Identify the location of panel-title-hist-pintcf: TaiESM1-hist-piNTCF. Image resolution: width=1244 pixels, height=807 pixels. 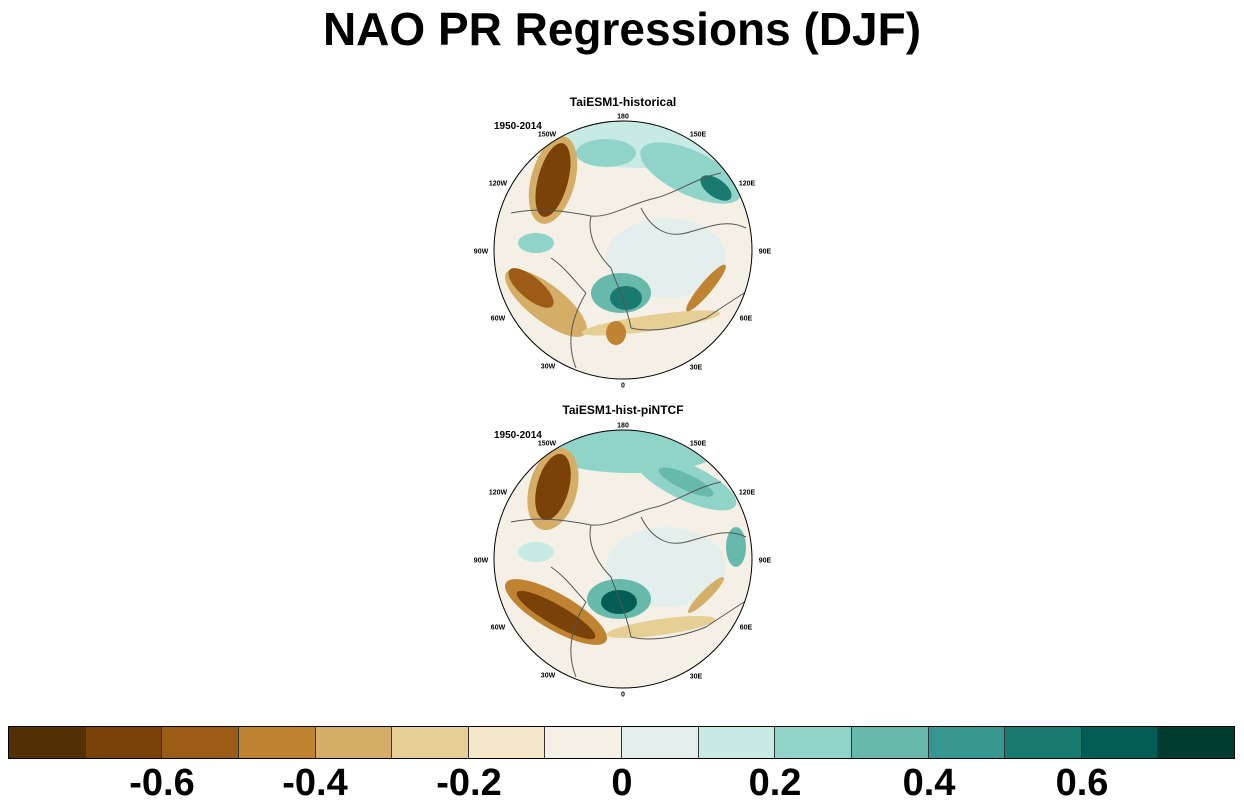
(623, 410).